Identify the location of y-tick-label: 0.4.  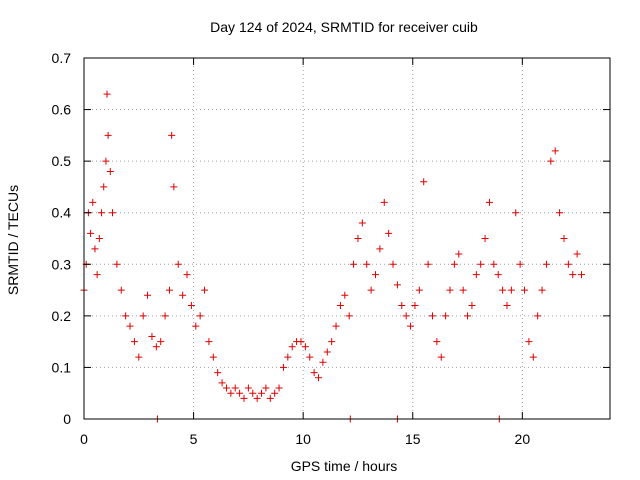
(62, 213).